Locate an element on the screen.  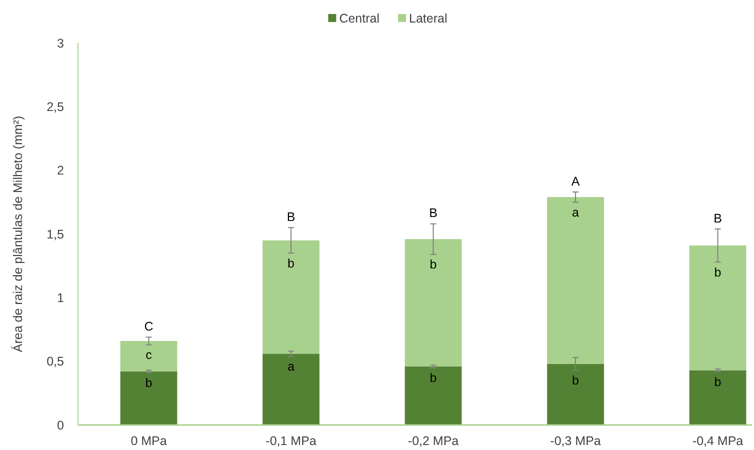
x-tick-label: 0 MPa is located at coordinates (148, 441).